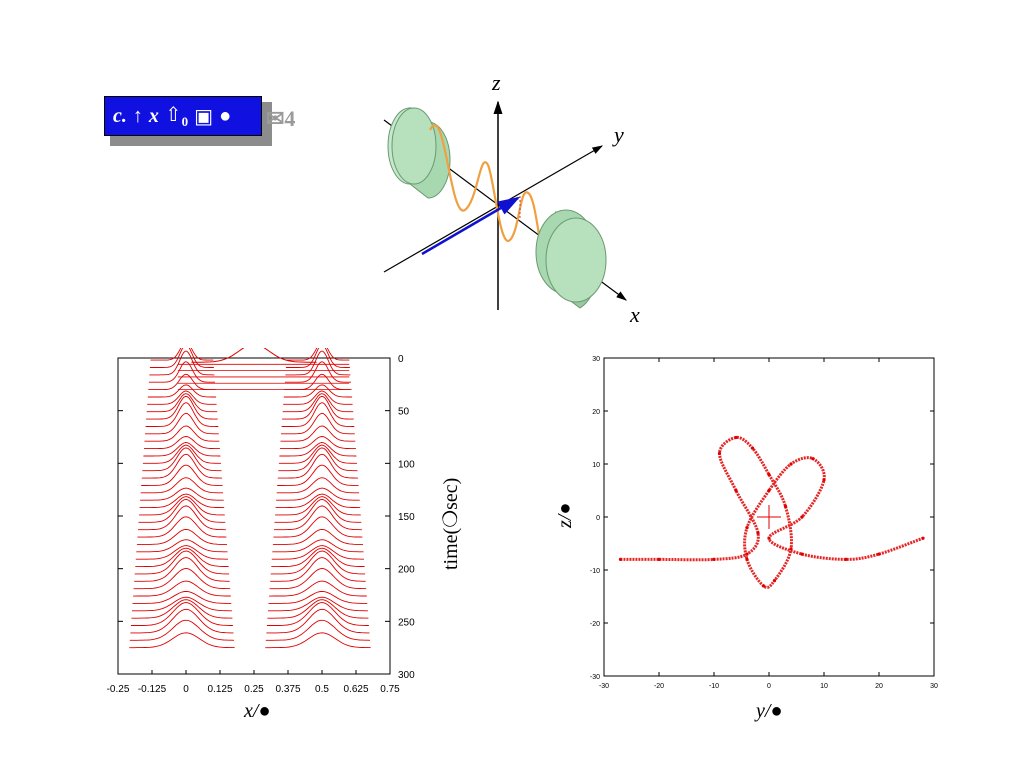  I want to click on x-ticks: -30 -20 -10 0 10 20 30, so click(768, 524).